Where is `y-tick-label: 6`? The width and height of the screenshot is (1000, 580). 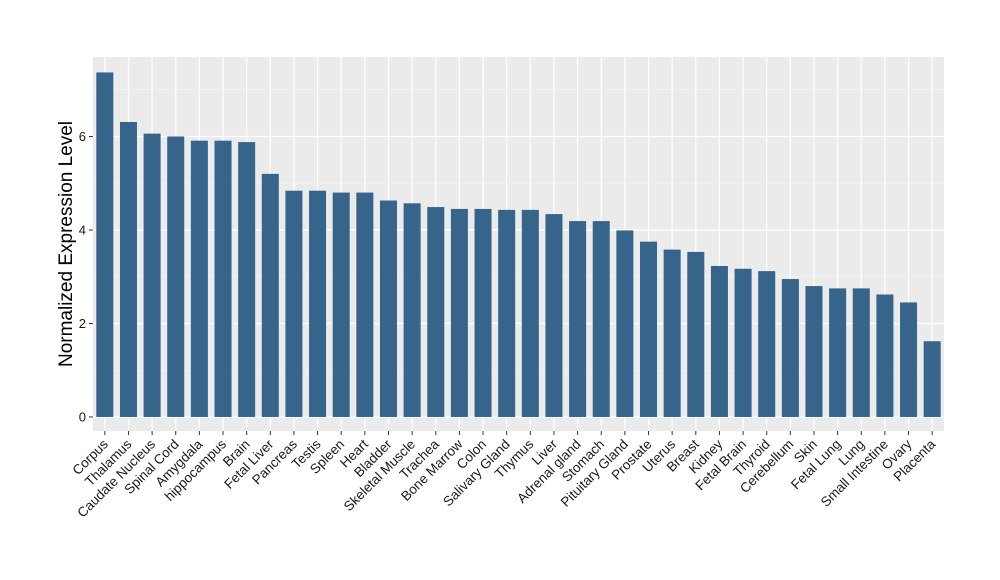
y-tick-label: 6 is located at coordinates (82, 136).